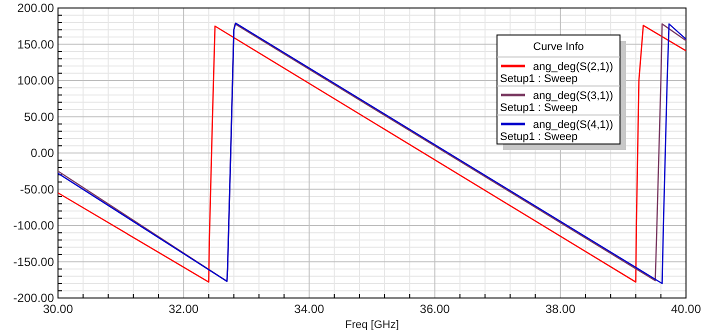 The image size is (705, 330). What do you see at coordinates (435, 309) in the screenshot?
I see `x-tick-label: 36.00` at bounding box center [435, 309].